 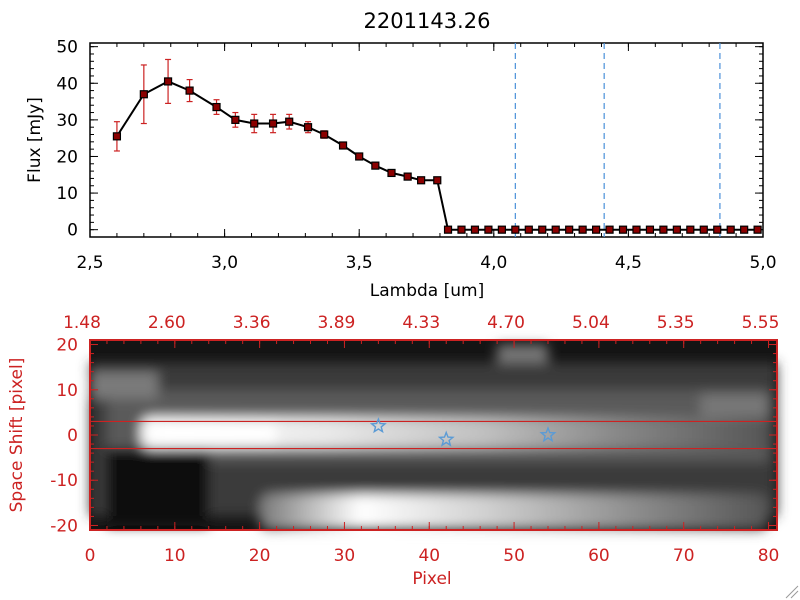 I want to click on top-wavelength-label: 4.33, so click(x=421, y=323).